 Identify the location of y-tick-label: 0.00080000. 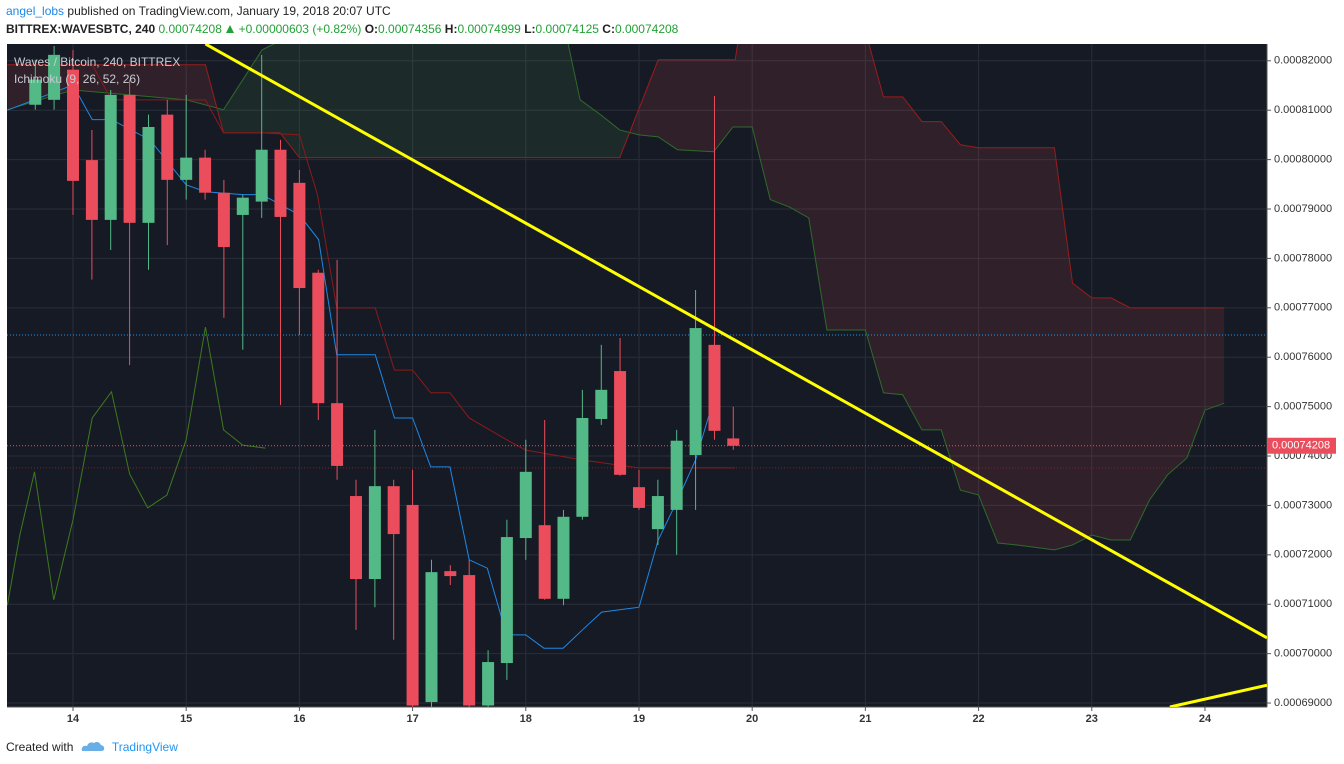
(1303, 160).